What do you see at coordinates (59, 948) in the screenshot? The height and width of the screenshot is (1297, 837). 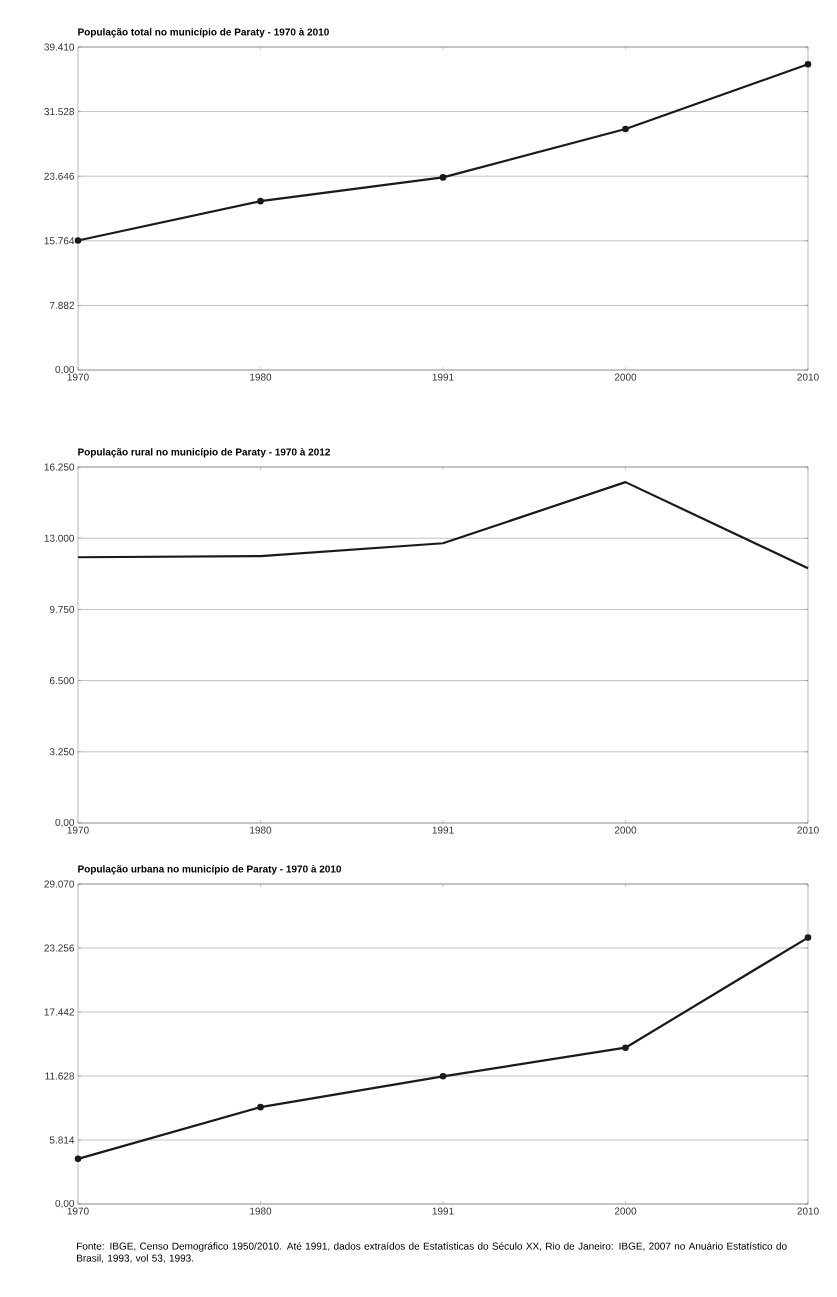 I see `y-tick-label: 23.256` at bounding box center [59, 948].